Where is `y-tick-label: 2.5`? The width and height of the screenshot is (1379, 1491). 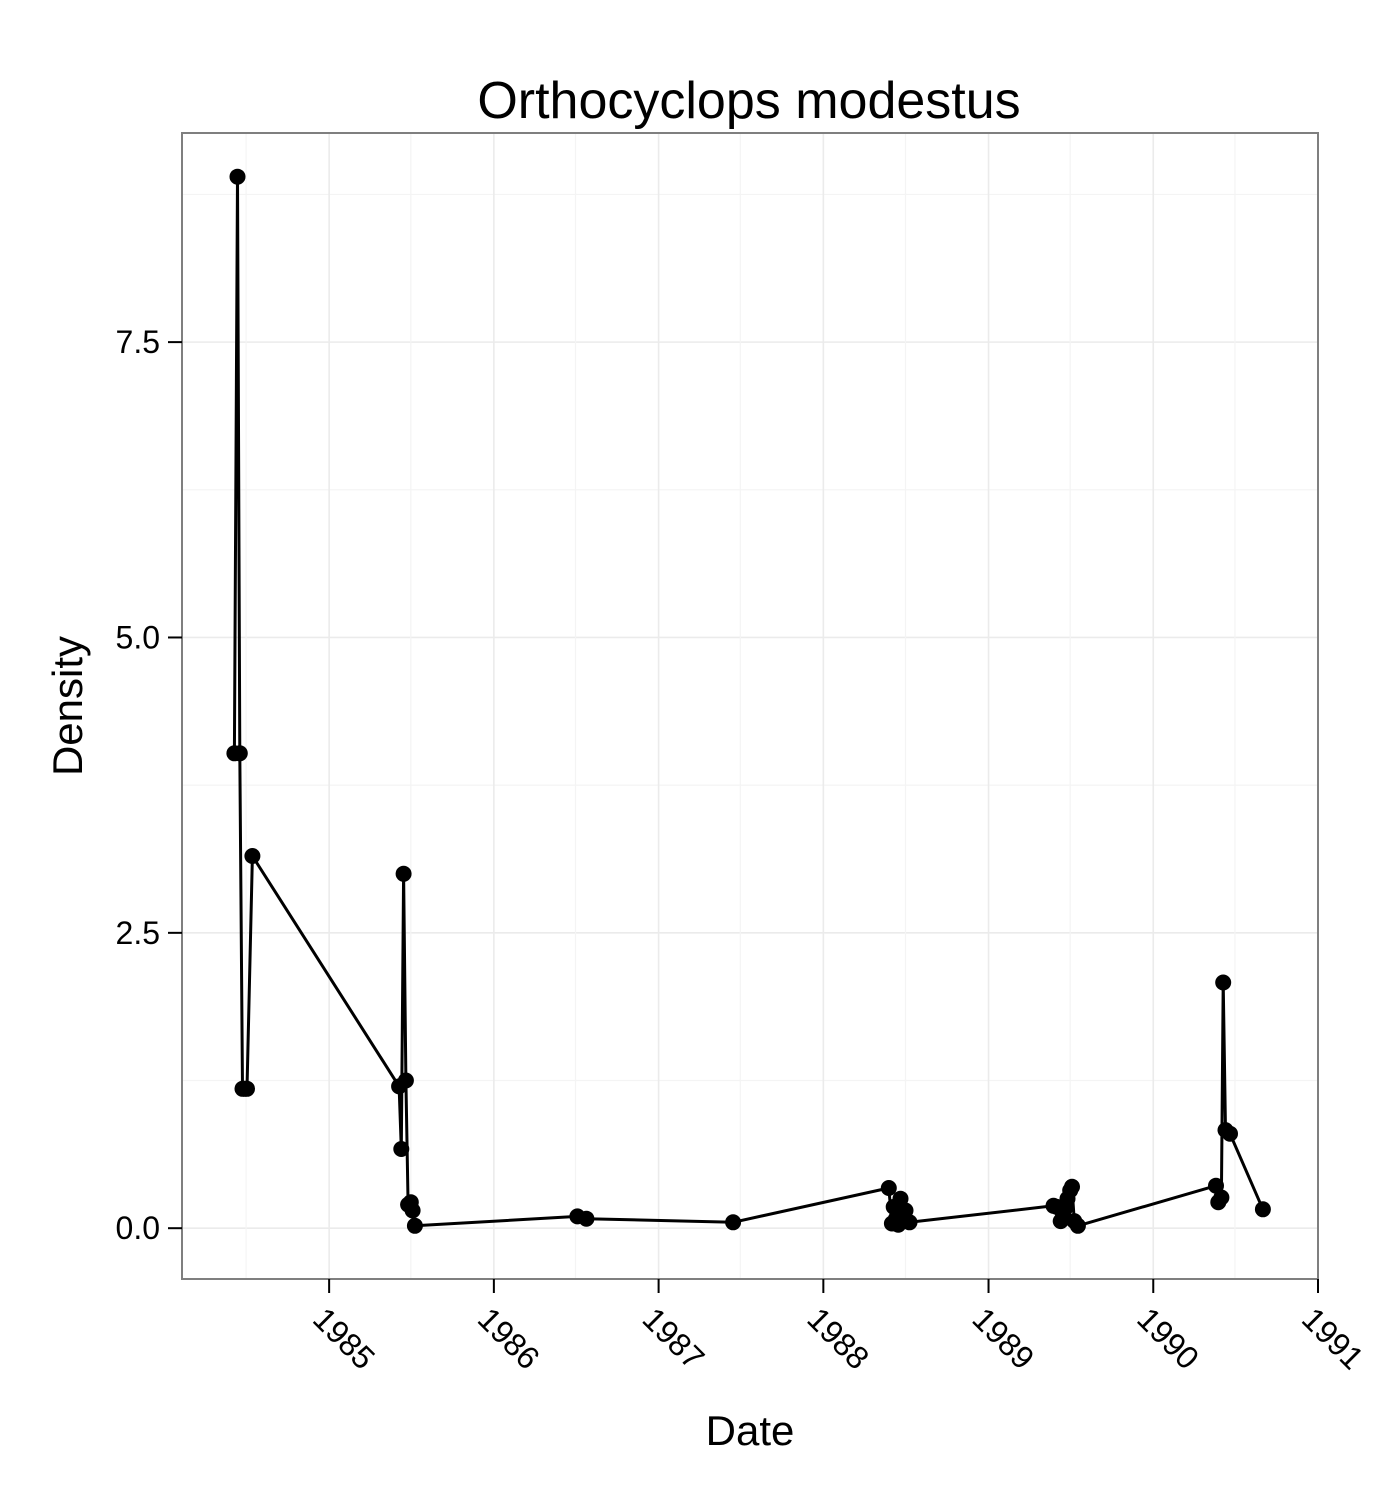 y-tick-label: 2.5 is located at coordinates (138, 933).